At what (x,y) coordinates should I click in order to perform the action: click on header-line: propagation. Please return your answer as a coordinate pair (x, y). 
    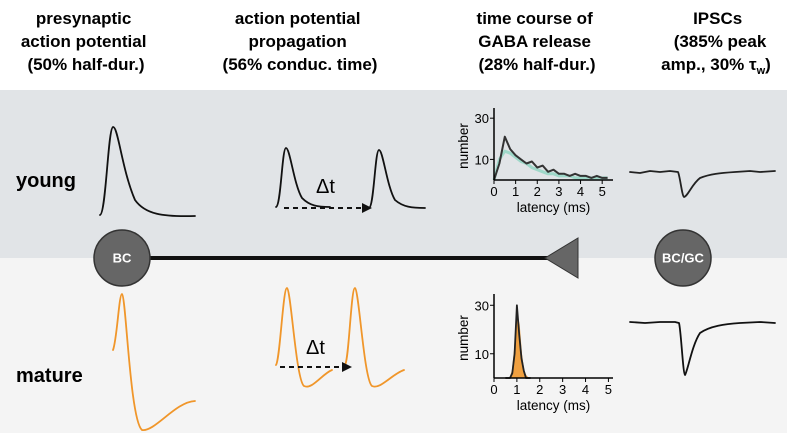
    Looking at the image, I should click on (298, 41).